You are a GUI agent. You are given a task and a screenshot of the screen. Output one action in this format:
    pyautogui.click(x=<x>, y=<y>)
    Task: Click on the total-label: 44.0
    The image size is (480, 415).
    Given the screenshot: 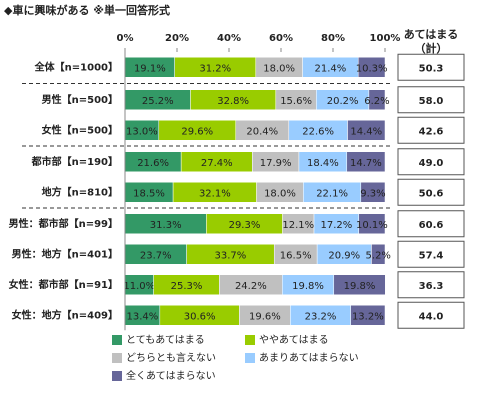 What is the action you would take?
    pyautogui.click(x=431, y=316)
    